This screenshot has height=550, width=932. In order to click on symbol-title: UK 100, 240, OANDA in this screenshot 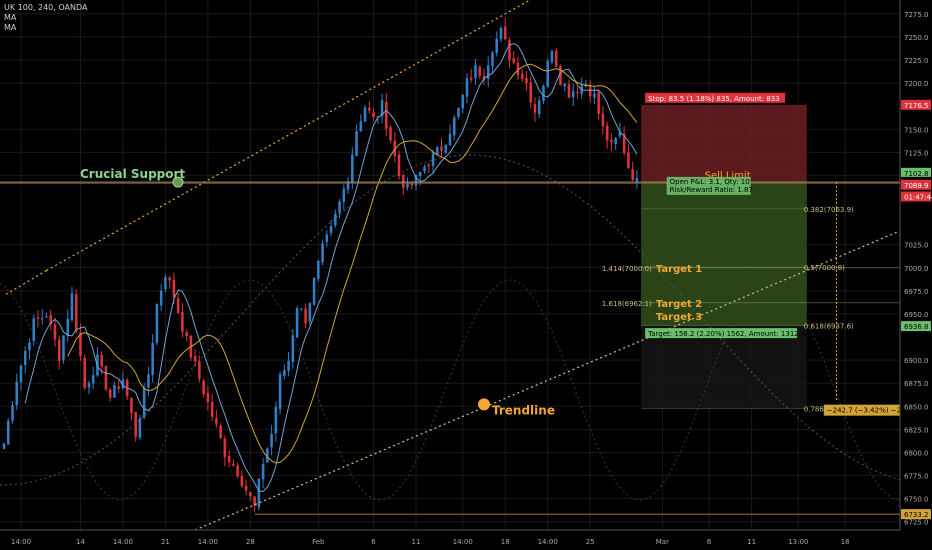, I will do `click(46, 7)`.